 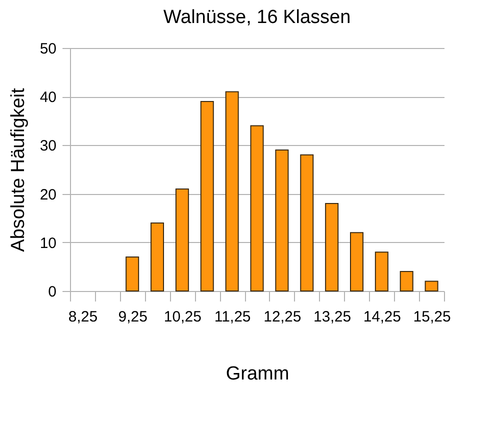 I want to click on x-tick-label: 15,25, so click(x=432, y=317).